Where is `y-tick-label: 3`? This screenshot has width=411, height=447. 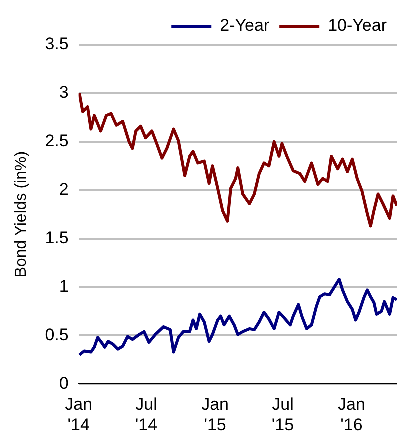
y-tick-label: 3 is located at coordinates (64, 92).